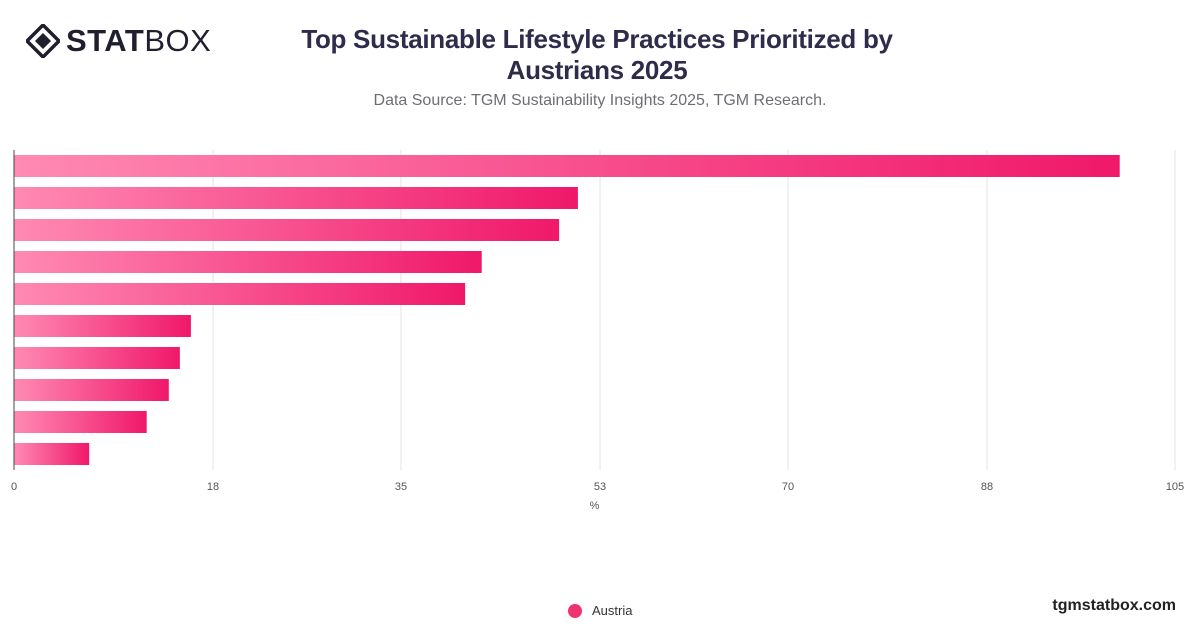  What do you see at coordinates (788, 487) in the screenshot?
I see `x-tick-label: 70` at bounding box center [788, 487].